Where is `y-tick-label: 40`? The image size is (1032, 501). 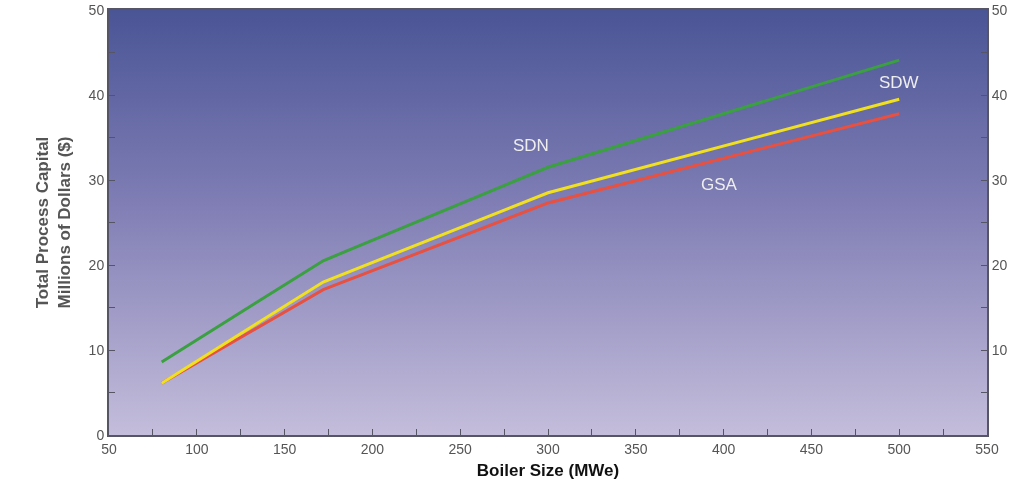
y-tick-label: 40 is located at coordinates (96, 94).